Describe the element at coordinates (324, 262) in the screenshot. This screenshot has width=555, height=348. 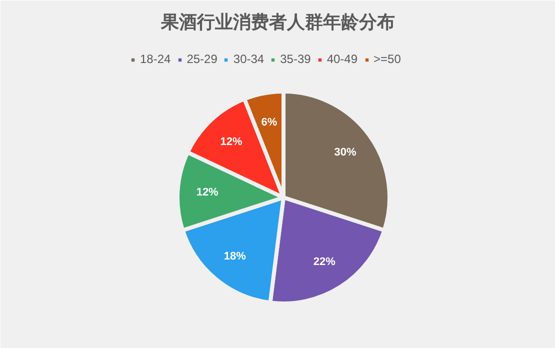
I see `data-label: 22%` at that location.